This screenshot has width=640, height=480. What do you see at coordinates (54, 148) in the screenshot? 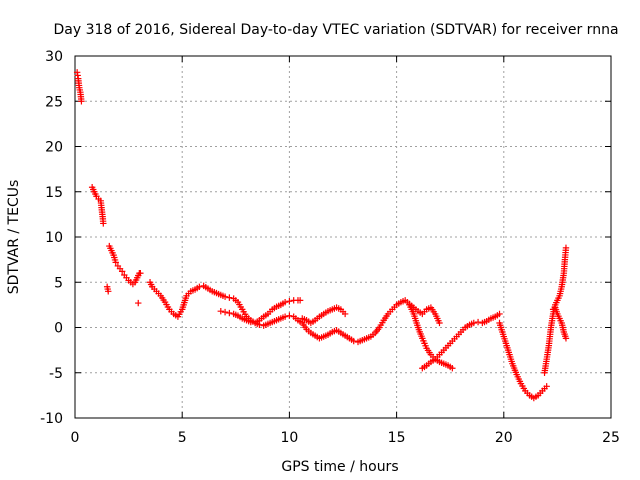
I see `y-tick-label: 20` at bounding box center [54, 148].